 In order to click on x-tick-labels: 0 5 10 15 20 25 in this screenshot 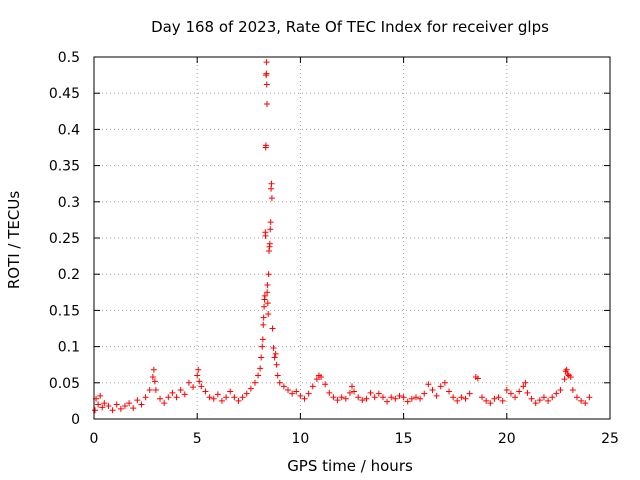, I will do `click(354, 439)`.